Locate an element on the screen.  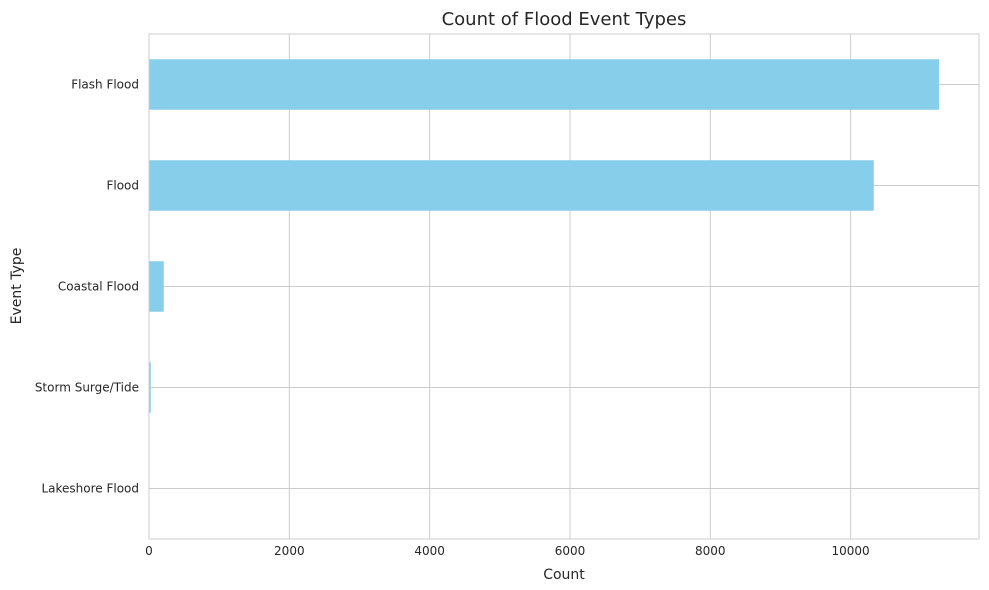
y-tick-label: Coastal Flood is located at coordinates (98, 287).